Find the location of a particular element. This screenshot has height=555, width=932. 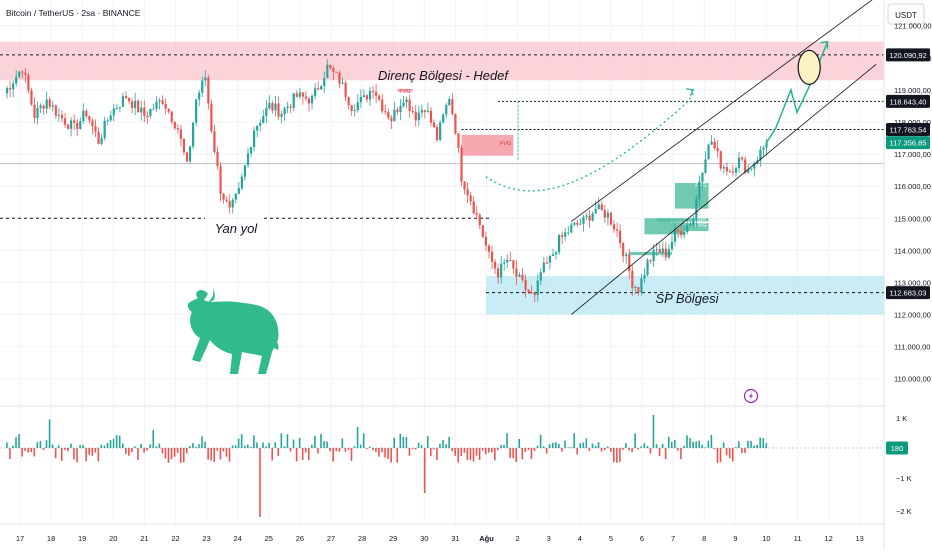

price-marker is located at coordinates (908, 101).